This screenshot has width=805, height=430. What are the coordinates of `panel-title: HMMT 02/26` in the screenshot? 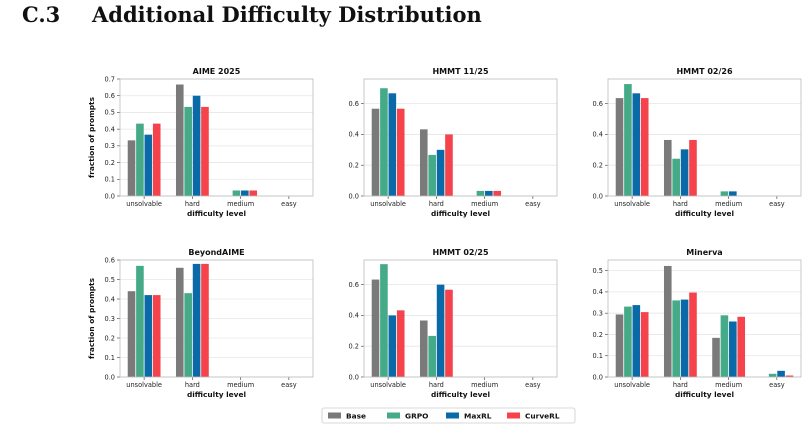 It's located at (704, 71).